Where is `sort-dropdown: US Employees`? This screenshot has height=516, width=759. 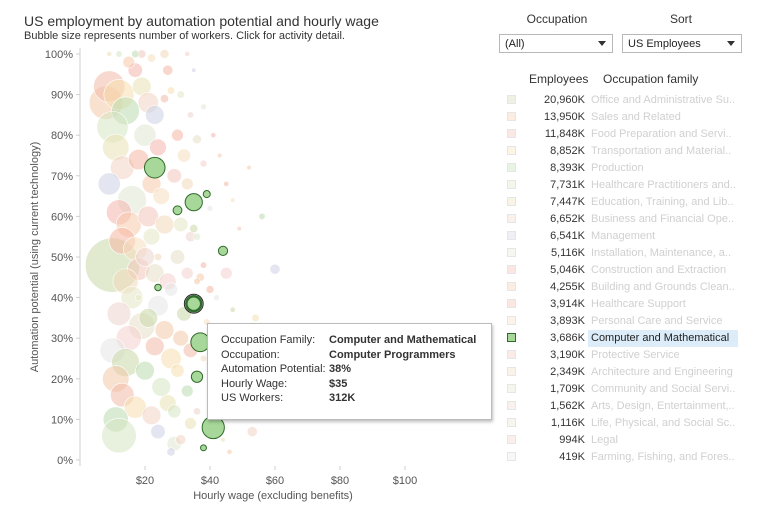 sort-dropdown: US Employees is located at coordinates (682, 43).